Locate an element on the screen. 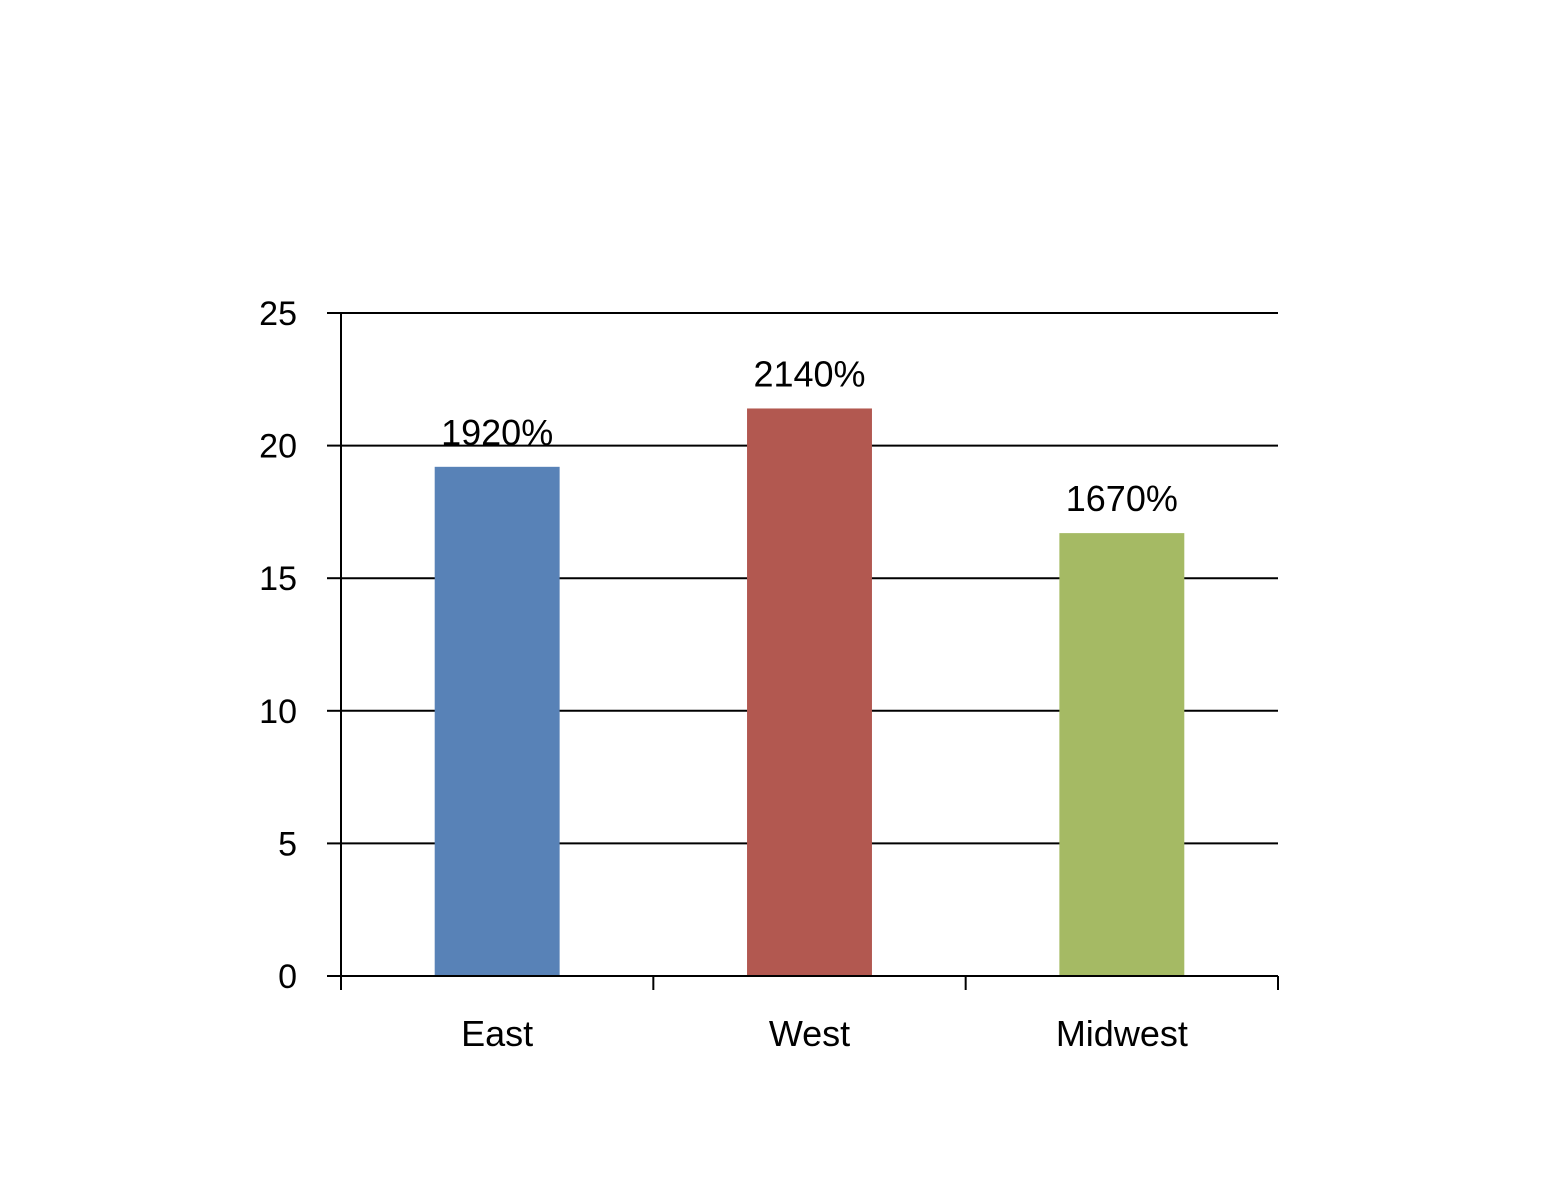 Image resolution: width=1548 pixels, height=1192 pixels. y-tick-label: 0 is located at coordinates (287, 977).